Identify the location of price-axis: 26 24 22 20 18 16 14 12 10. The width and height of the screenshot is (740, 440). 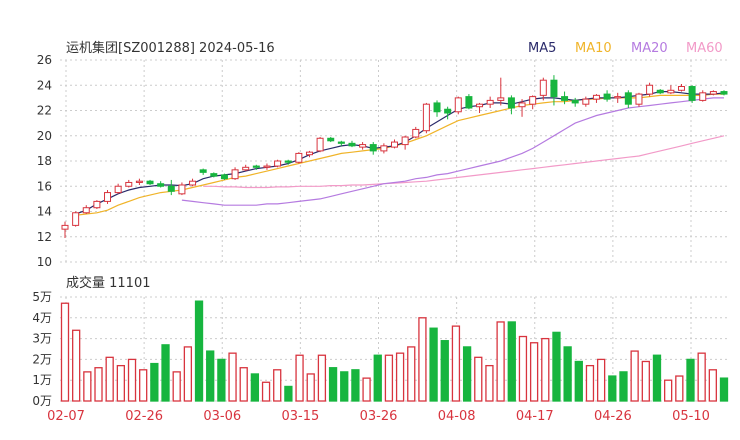
(44, 161).